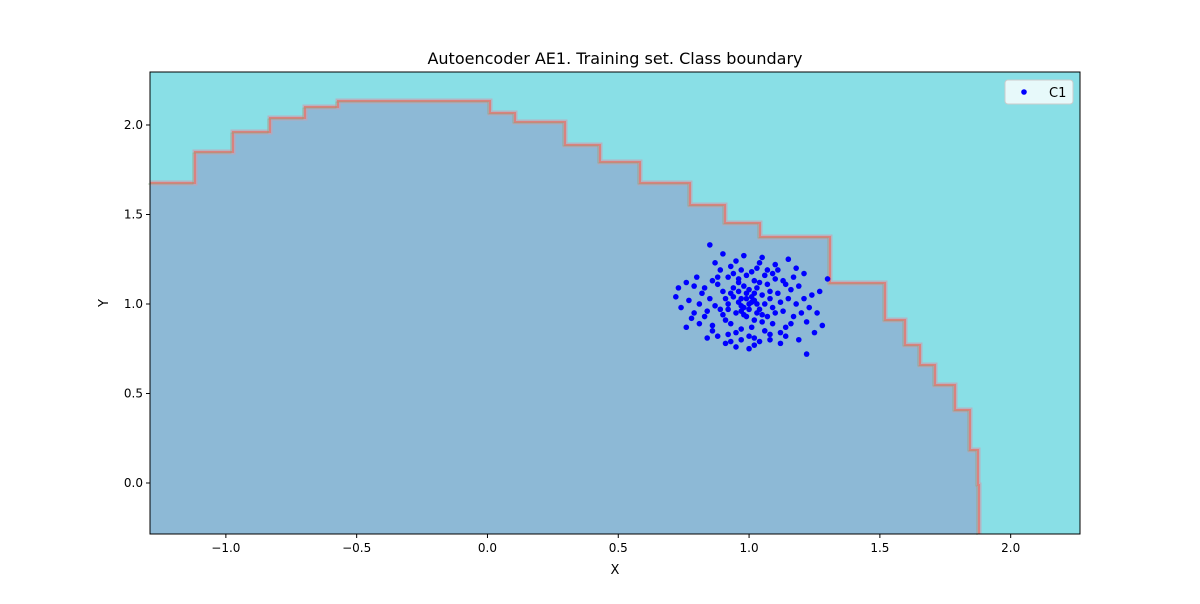 This screenshot has width=1200, height=604. What do you see at coordinates (356, 548) in the screenshot?
I see `x-tick-label: −0.5` at bounding box center [356, 548].